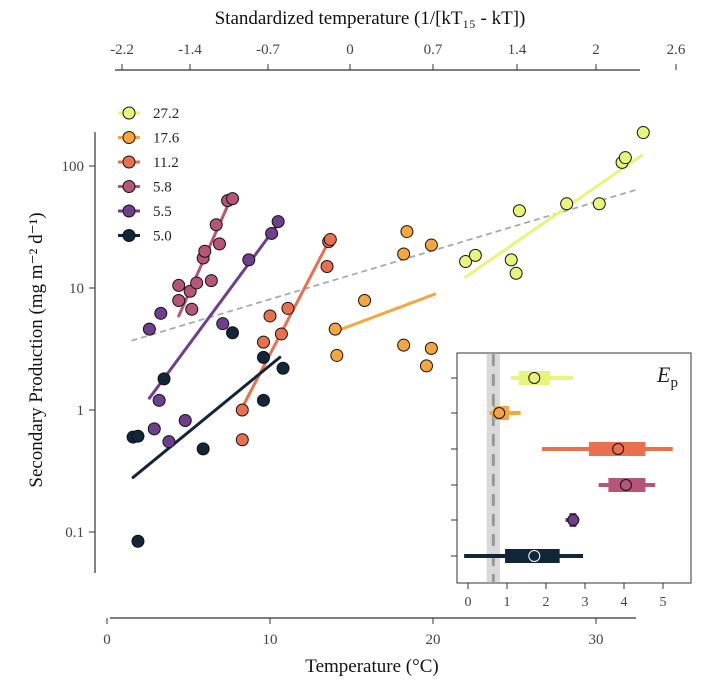 The height and width of the screenshot is (681, 703). What do you see at coordinates (433, 50) in the screenshot?
I see `top-tick-label: 0.7` at bounding box center [433, 50].